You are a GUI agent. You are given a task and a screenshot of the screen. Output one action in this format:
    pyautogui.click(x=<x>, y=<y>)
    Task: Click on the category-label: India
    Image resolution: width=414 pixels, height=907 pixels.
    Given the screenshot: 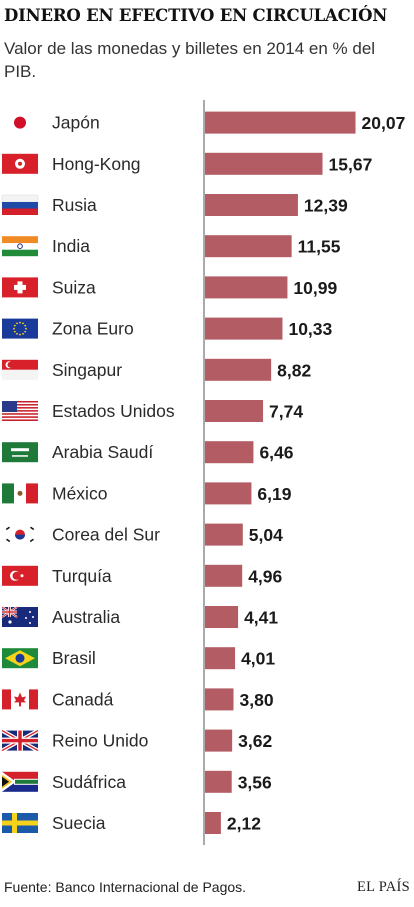 What is the action you would take?
    pyautogui.click(x=71, y=246)
    